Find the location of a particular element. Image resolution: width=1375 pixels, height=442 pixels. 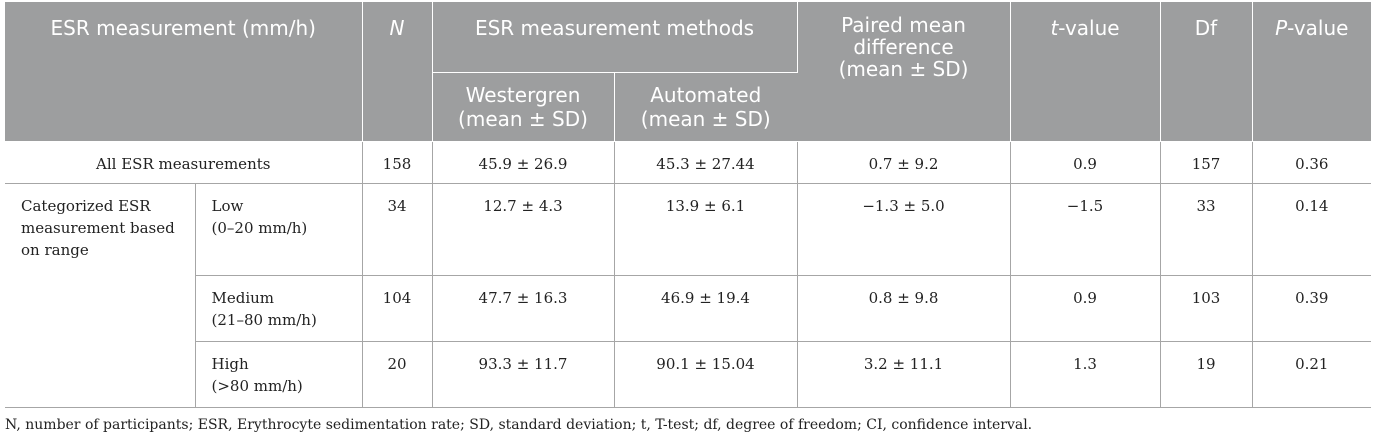

row-label: Medium (21–80 mm/h) is located at coordinates (279, 308).